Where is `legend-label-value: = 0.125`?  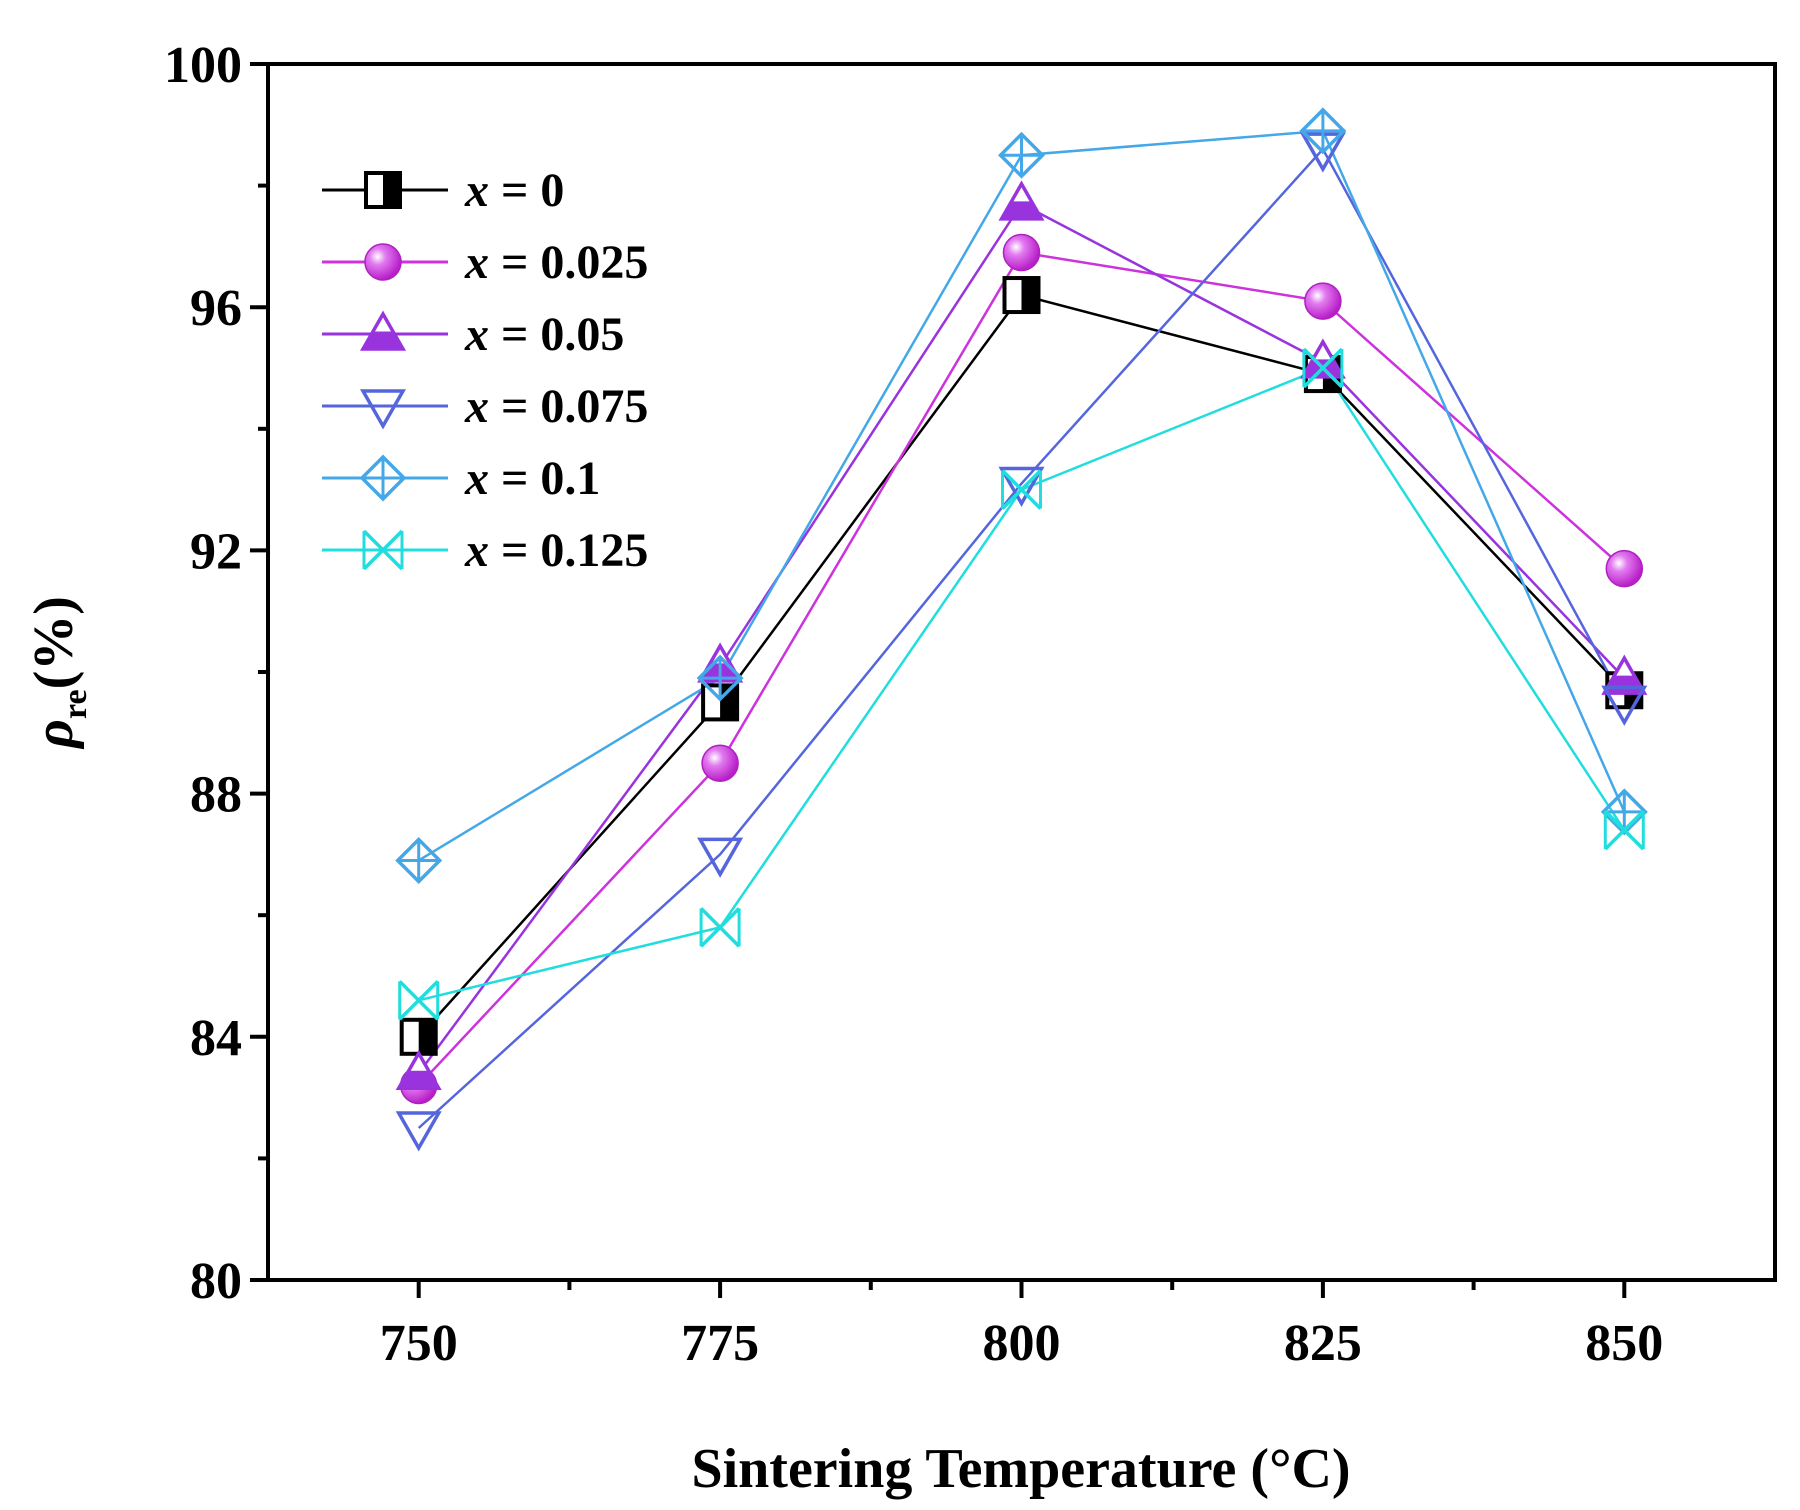 legend-label-value: = 0.125 is located at coordinates (568, 550).